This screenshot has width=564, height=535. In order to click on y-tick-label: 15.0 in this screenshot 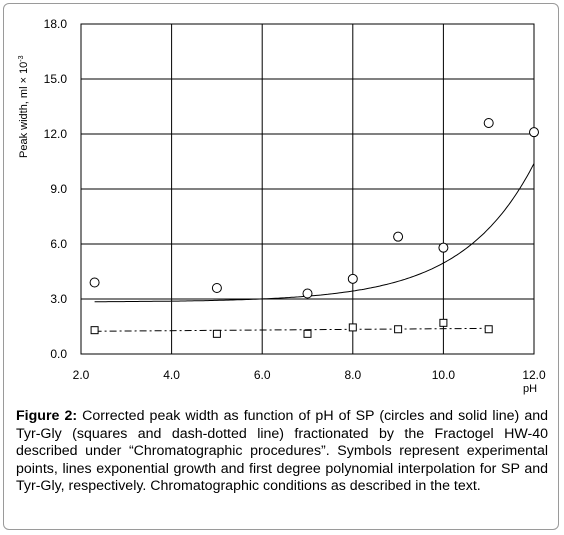, I will do `click(56, 79)`.